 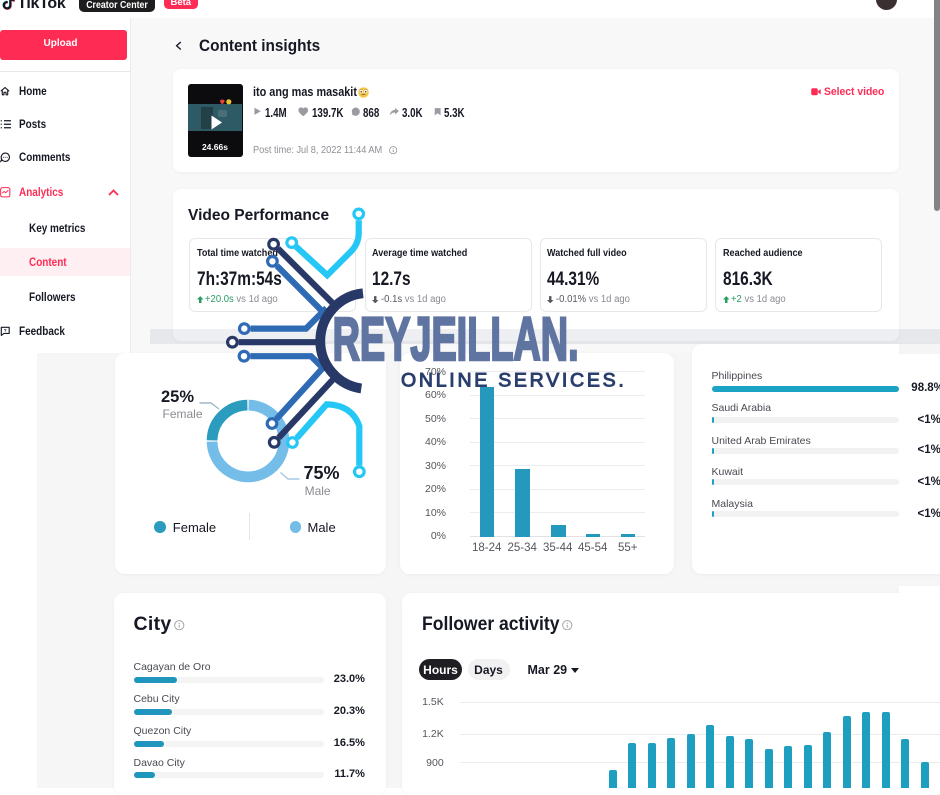 I want to click on svg-text: REYJEILLAN., so click(x=456, y=339).